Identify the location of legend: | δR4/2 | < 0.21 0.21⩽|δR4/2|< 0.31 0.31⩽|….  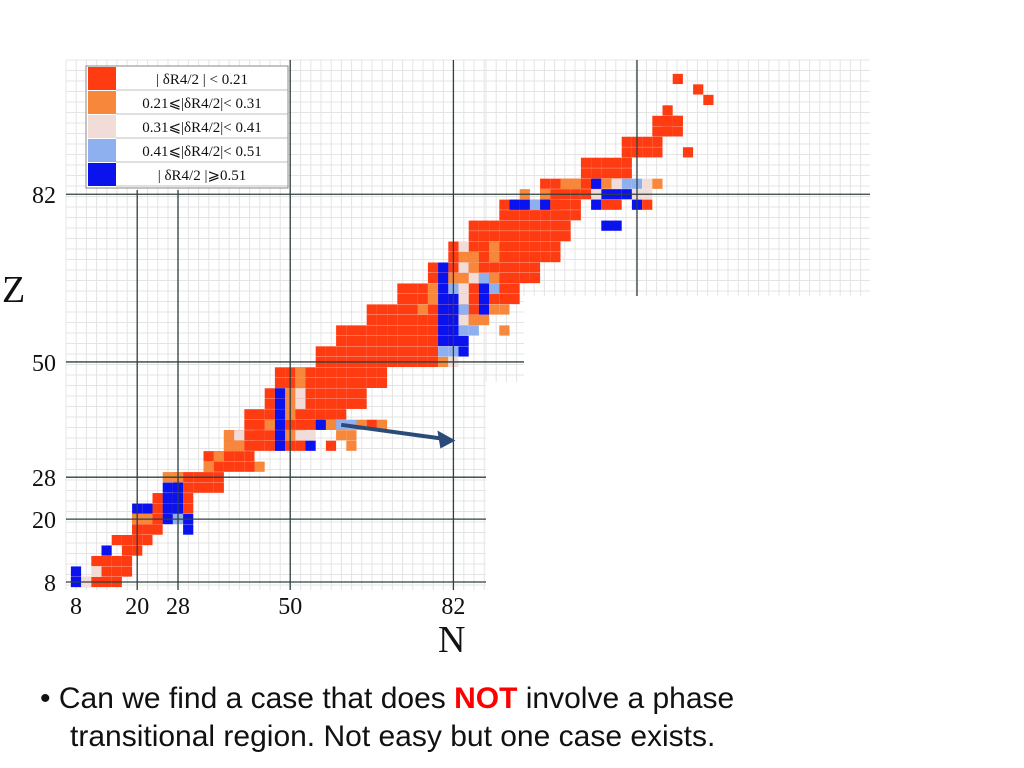
(187, 127).